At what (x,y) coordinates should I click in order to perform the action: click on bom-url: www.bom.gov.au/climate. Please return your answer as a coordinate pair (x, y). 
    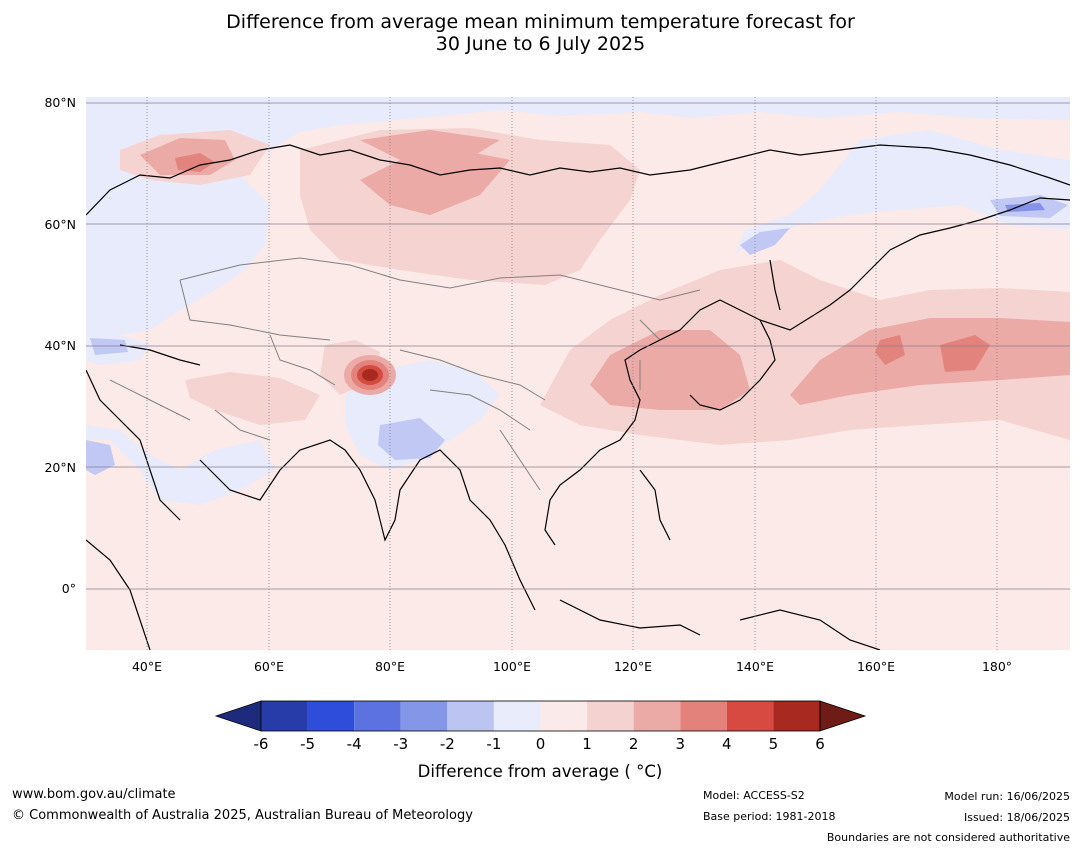
    Looking at the image, I should click on (94, 794).